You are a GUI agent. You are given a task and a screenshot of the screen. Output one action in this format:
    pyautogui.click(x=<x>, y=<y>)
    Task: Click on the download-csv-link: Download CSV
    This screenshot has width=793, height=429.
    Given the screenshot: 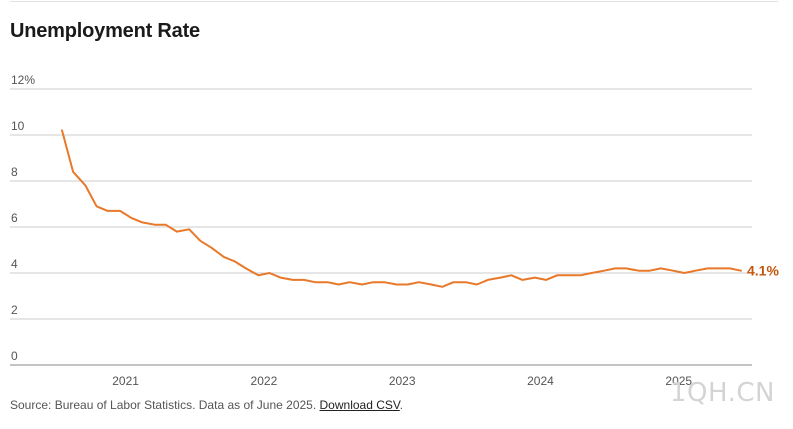 What is the action you would take?
    pyautogui.click(x=359, y=405)
    